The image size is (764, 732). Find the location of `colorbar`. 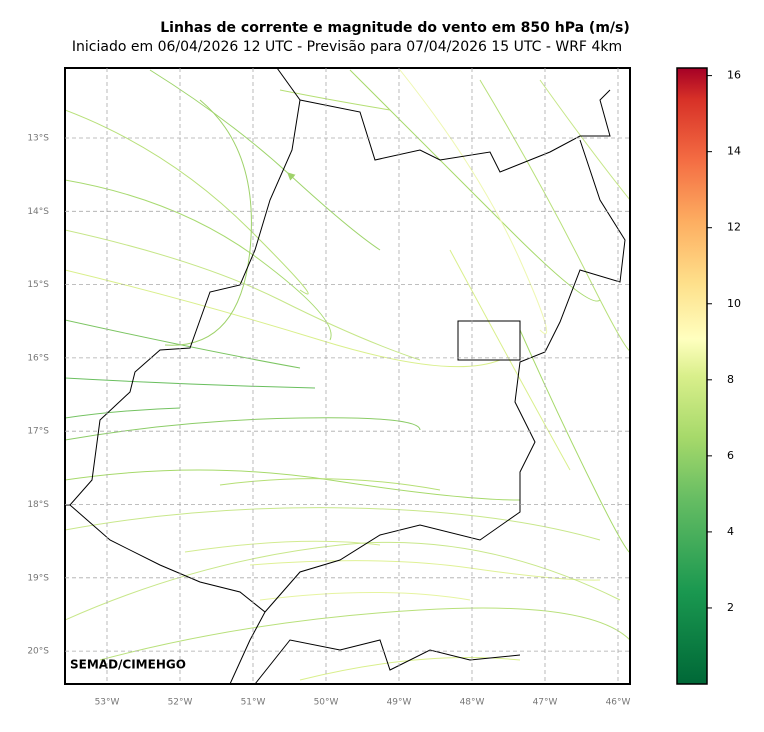

colorbar is located at coordinates (692, 376).